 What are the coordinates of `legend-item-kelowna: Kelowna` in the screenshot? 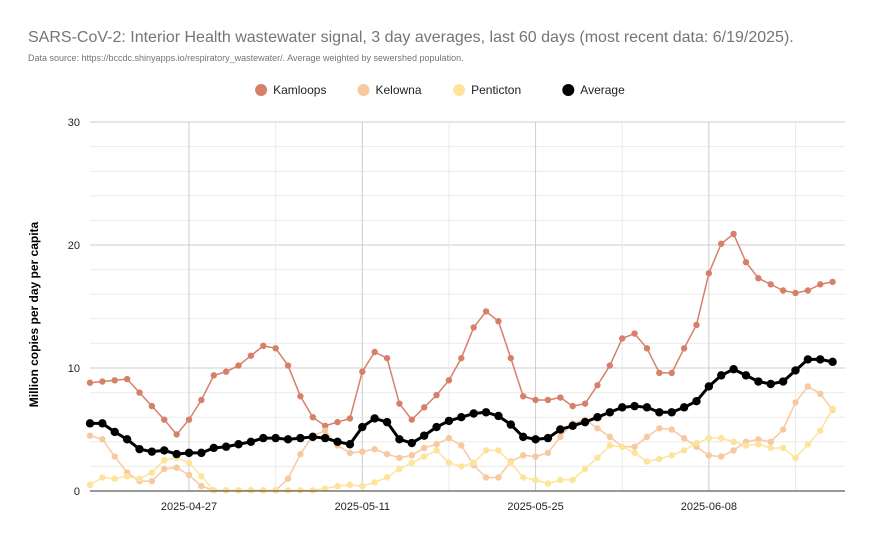 It's located at (389, 90).